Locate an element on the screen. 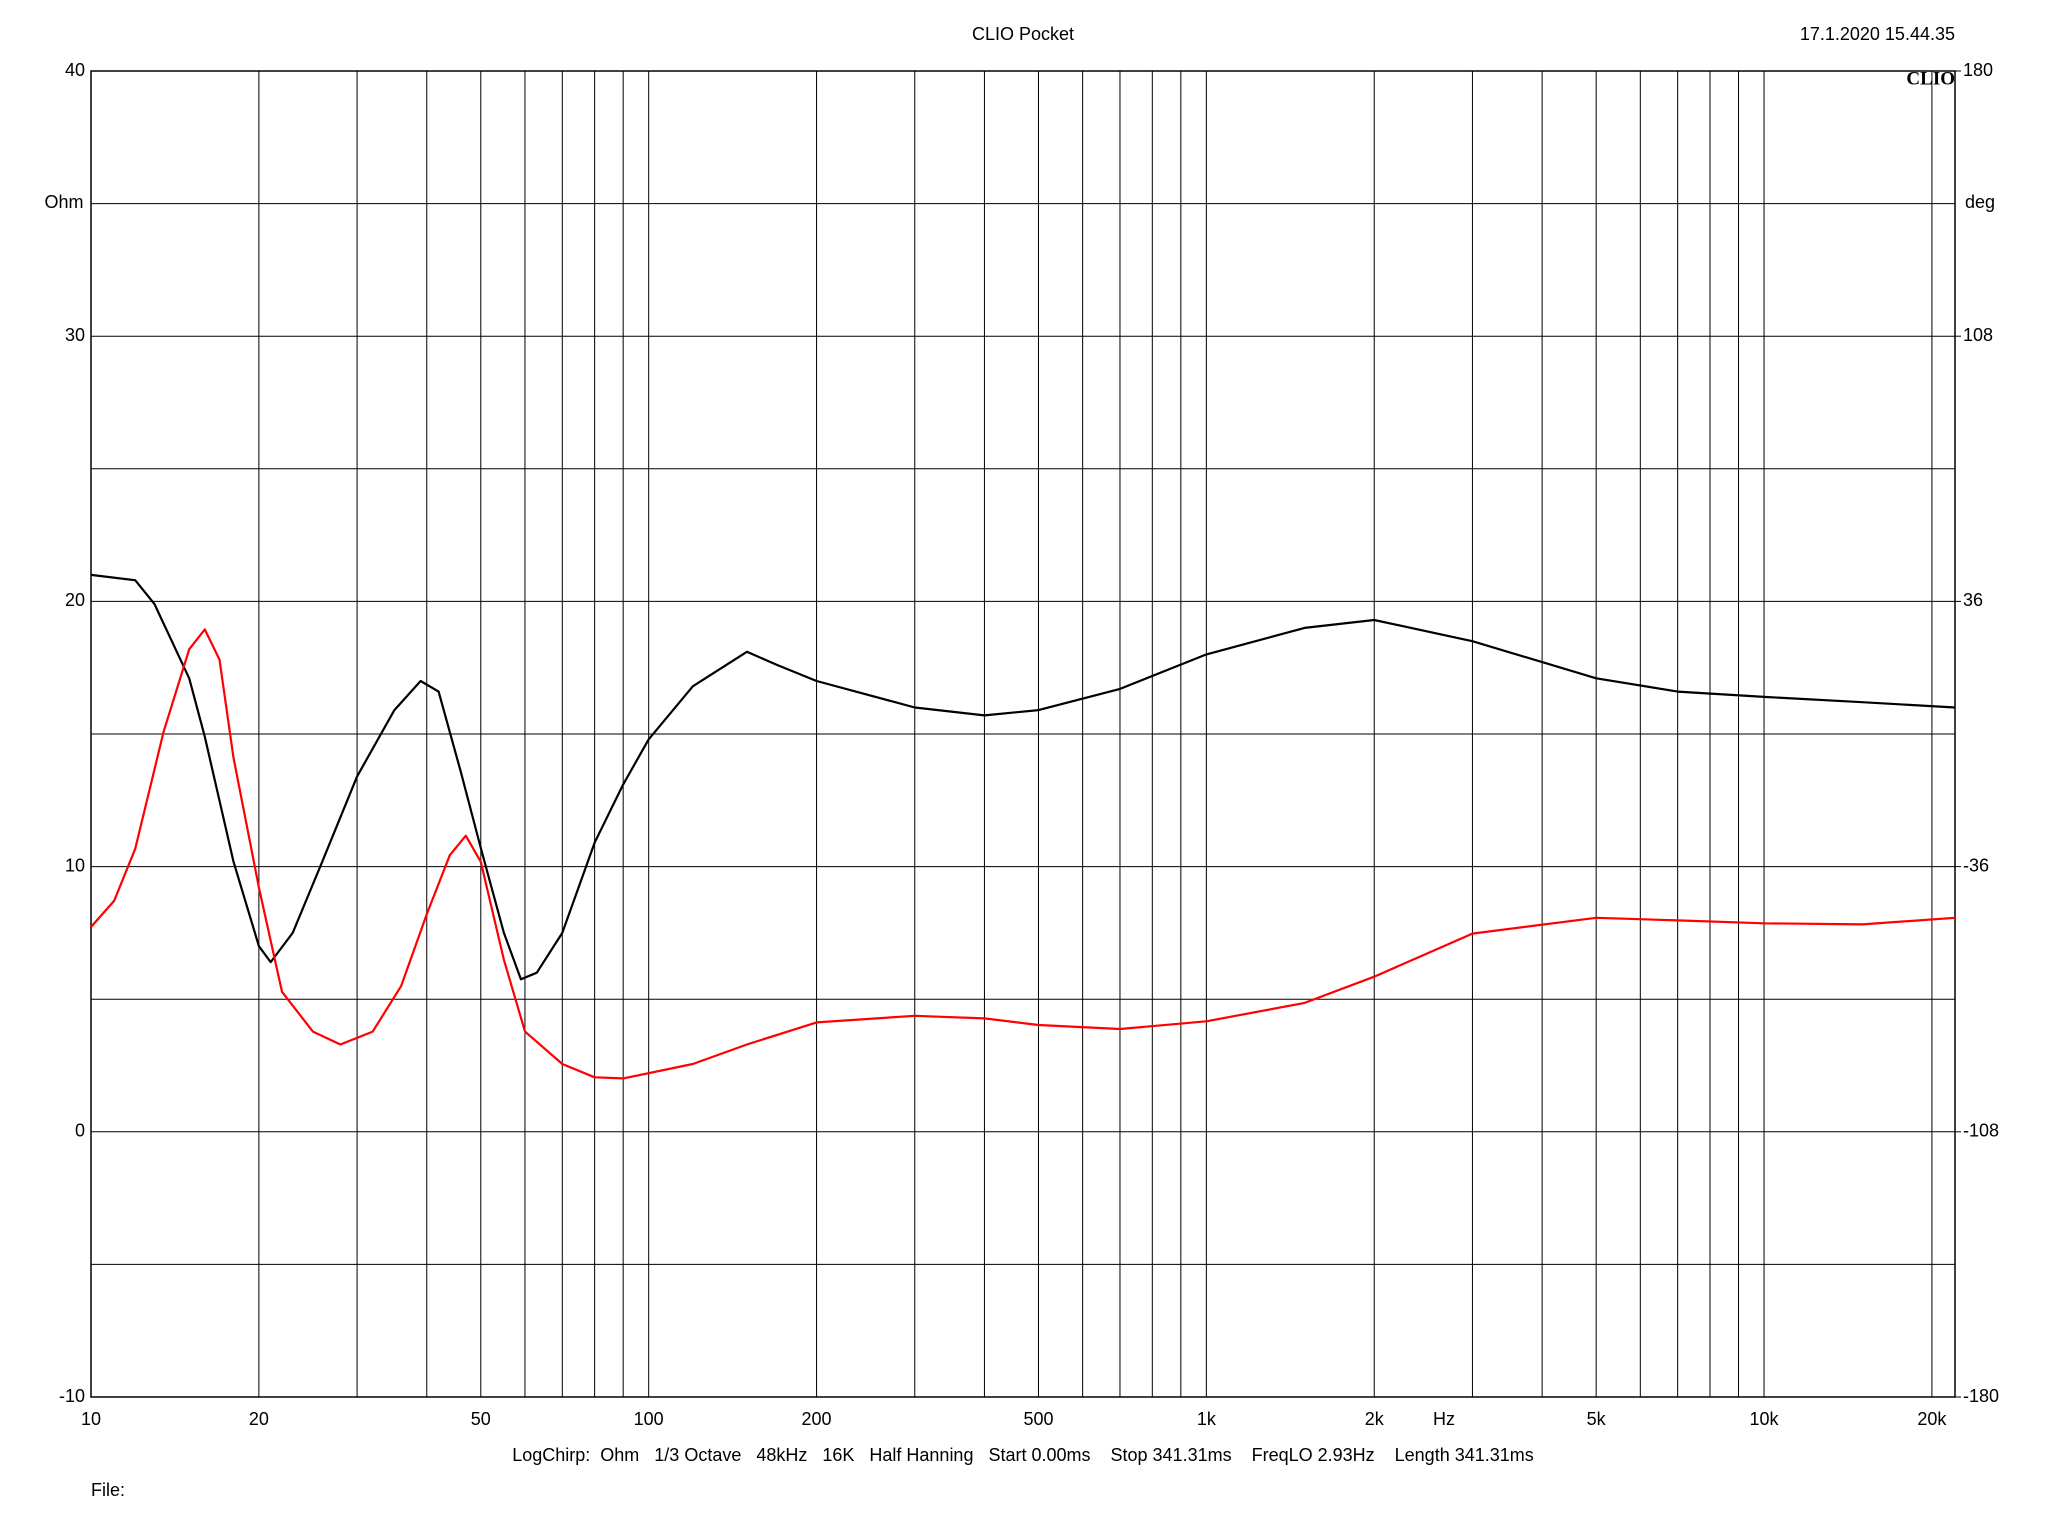  x-tick-label: 20 is located at coordinates (259, 1419).